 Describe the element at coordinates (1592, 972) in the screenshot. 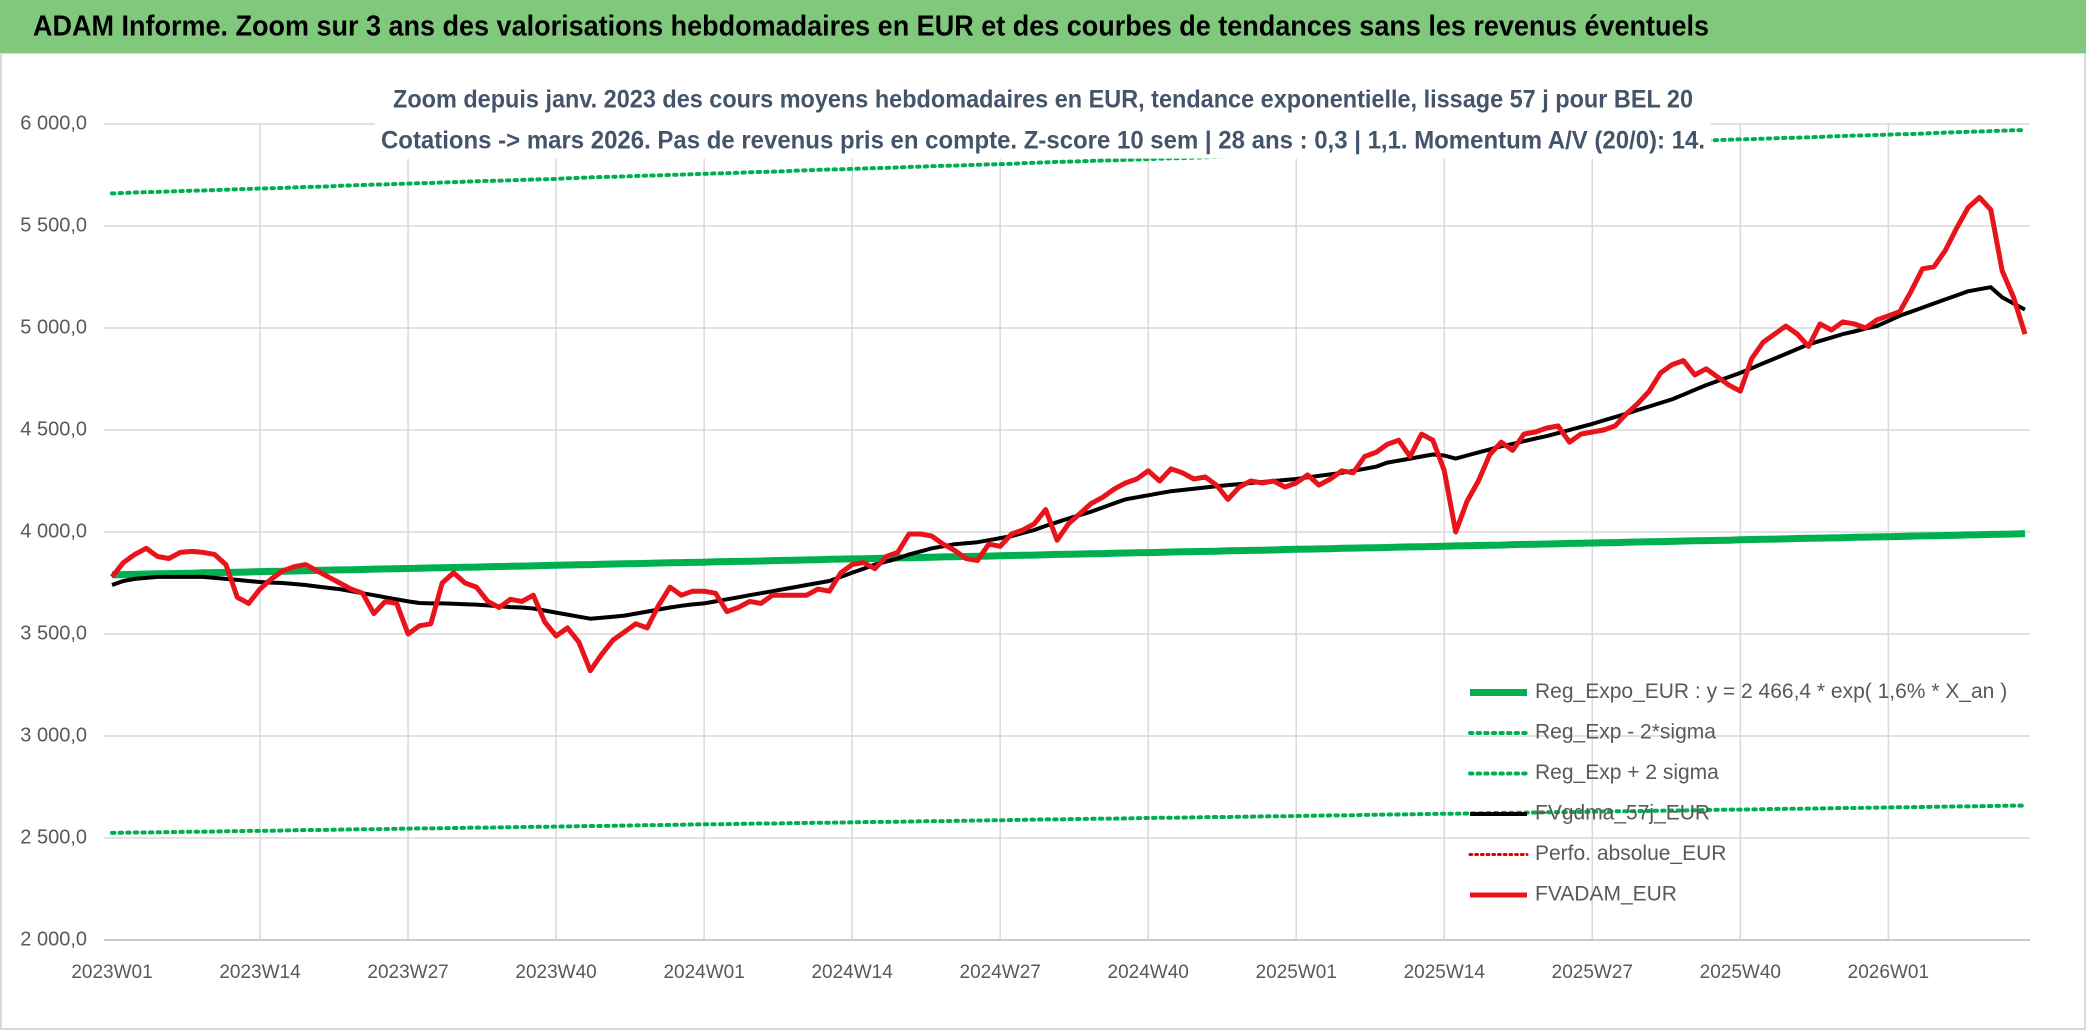

I see `x-tick-label: 2025W27` at that location.